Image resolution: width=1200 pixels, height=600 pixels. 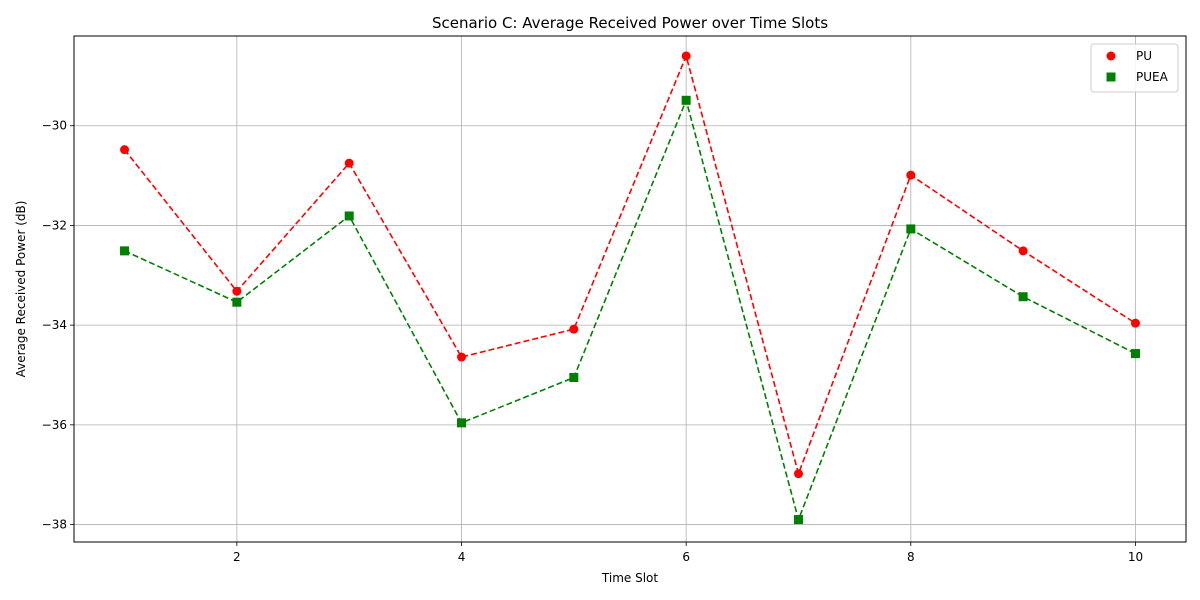 I want to click on x-tick-label: 6, so click(x=686, y=557).